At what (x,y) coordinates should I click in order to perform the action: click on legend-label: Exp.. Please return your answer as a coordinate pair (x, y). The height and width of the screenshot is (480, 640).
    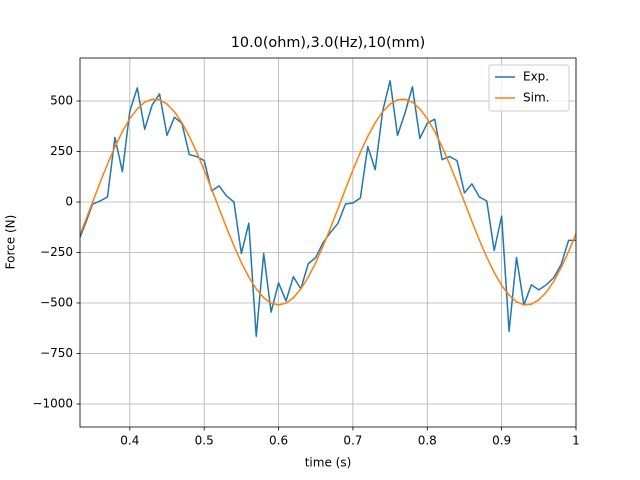
    Looking at the image, I should click on (536, 77).